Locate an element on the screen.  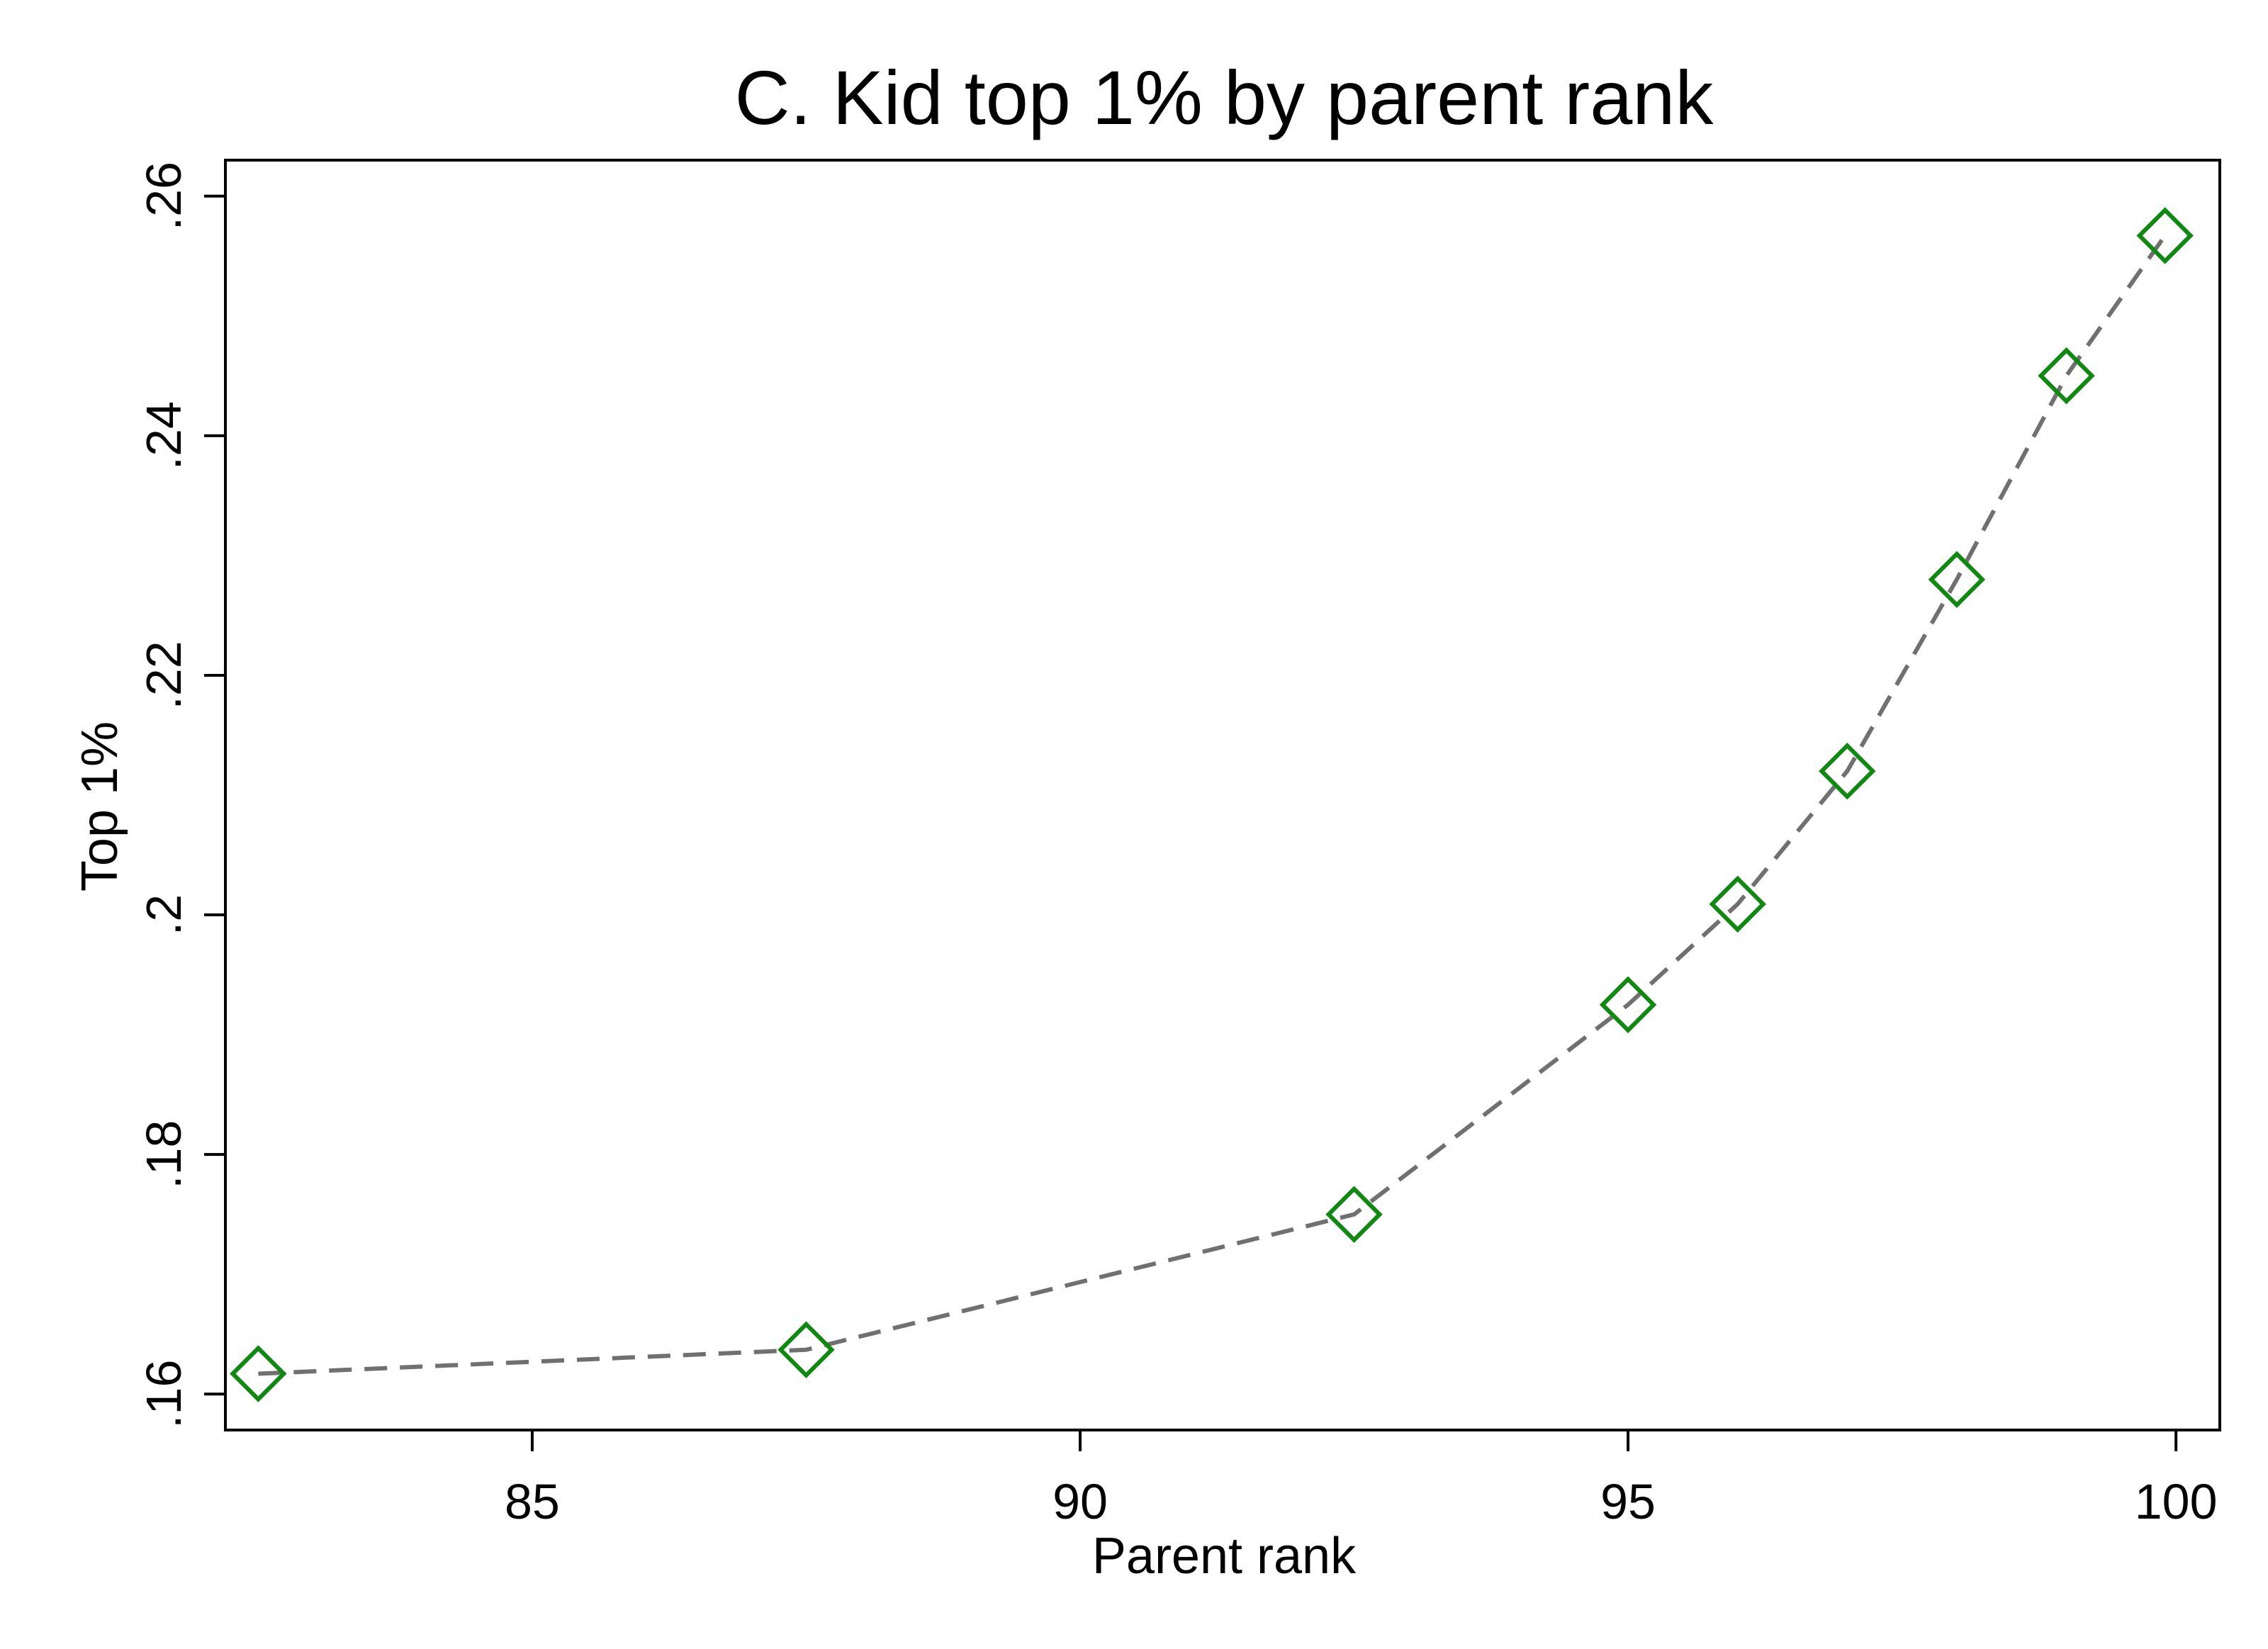
y-tick-label: .24 is located at coordinates (163, 435).